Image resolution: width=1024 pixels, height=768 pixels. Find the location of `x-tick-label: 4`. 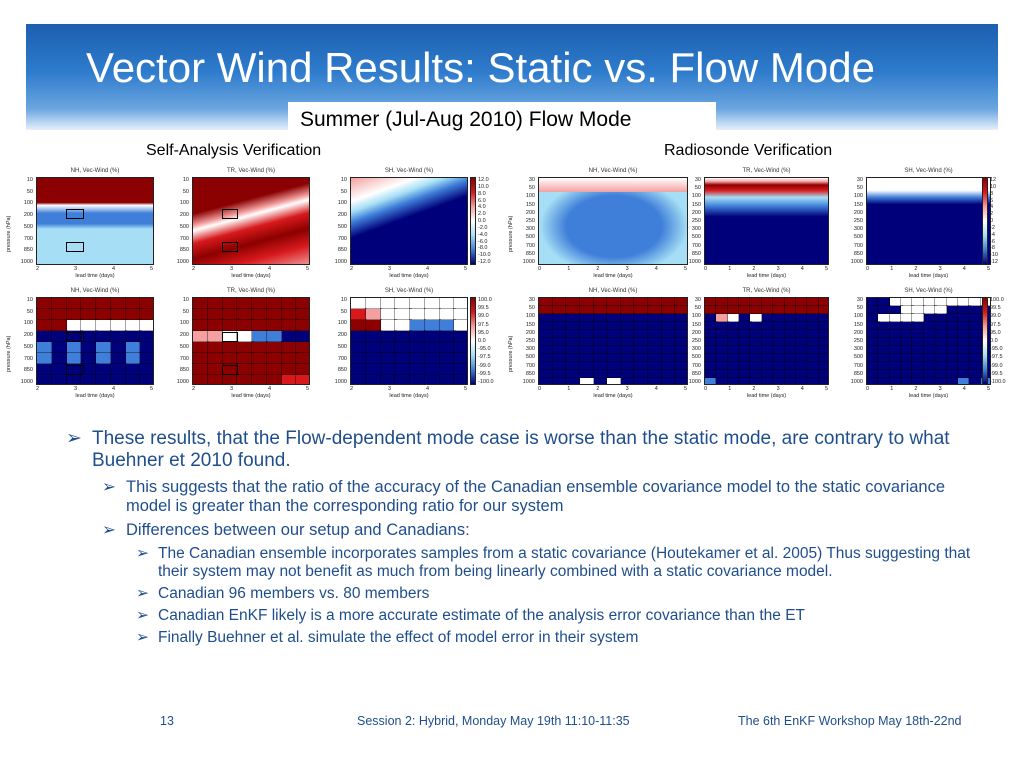

x-tick-label: 4 is located at coordinates (656, 269).